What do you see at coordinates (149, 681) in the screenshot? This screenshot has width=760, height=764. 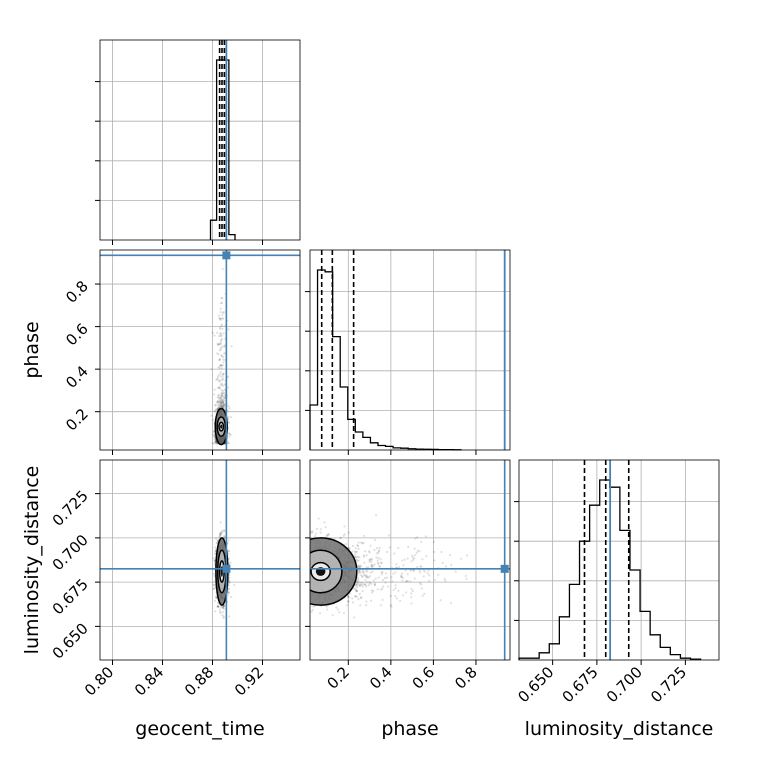 I see `x-tick-label: 0.84` at bounding box center [149, 681].